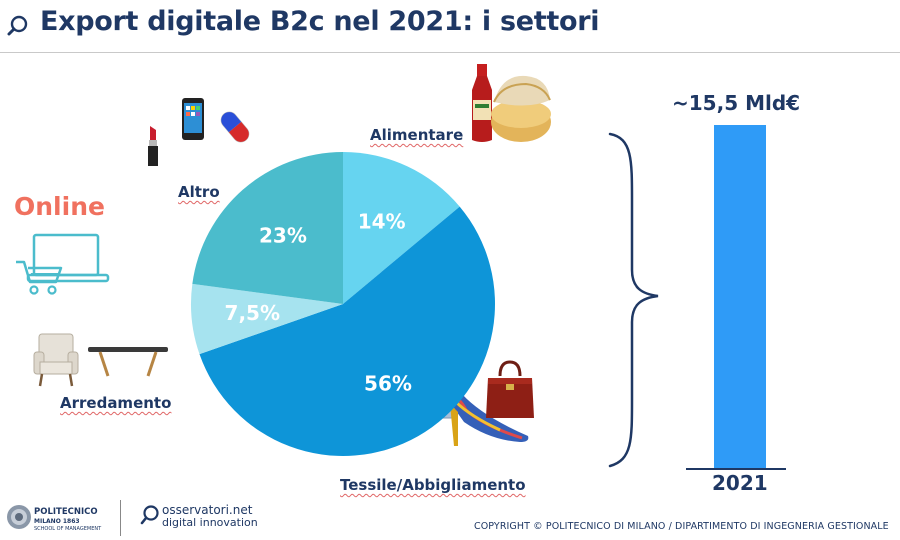  I want to click on export-total-bar-chart, so click(736, 297).